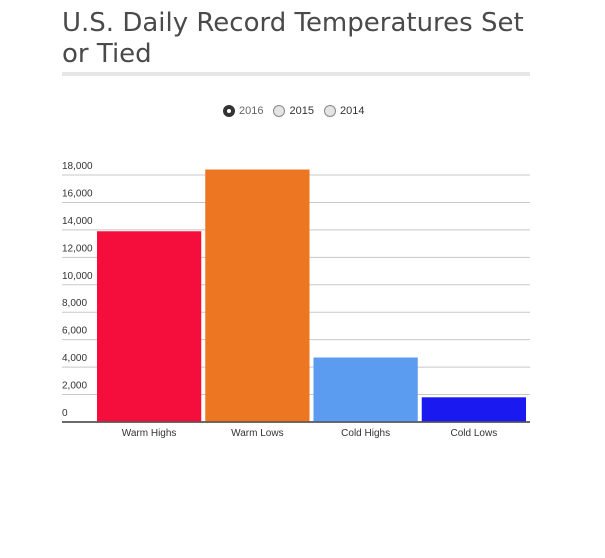 This screenshot has height=558, width=605. Describe the element at coordinates (229, 111) in the screenshot. I see `radio-selected-icon` at that location.